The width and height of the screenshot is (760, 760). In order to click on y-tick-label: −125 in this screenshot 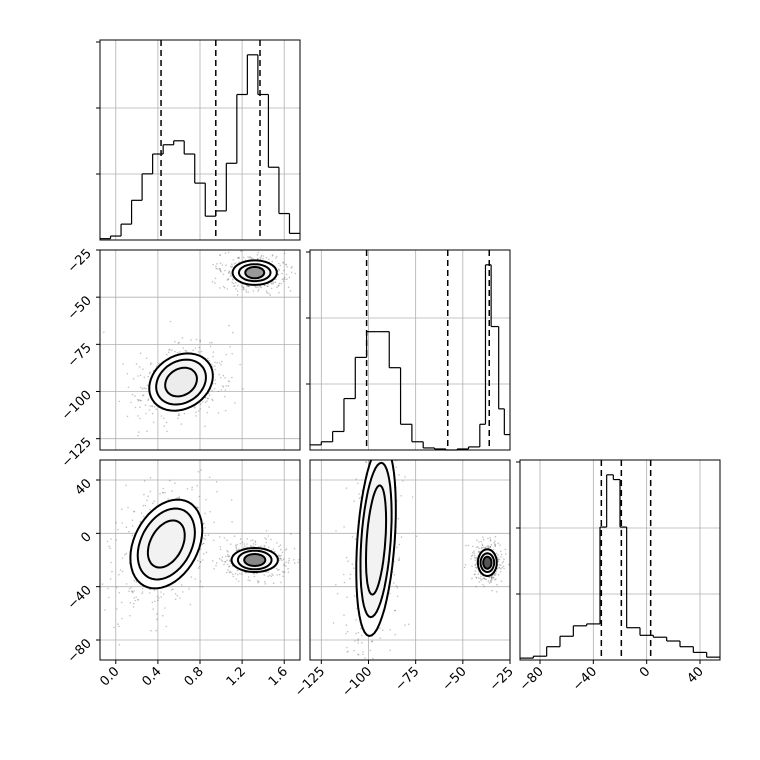, I will do `click(77, 453)`.